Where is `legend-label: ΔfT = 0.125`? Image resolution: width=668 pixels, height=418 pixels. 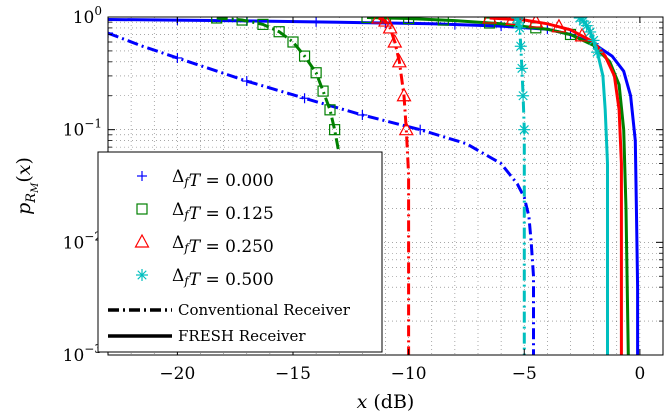 legend-label: ΔfT = 0.125 is located at coordinates (223, 212).